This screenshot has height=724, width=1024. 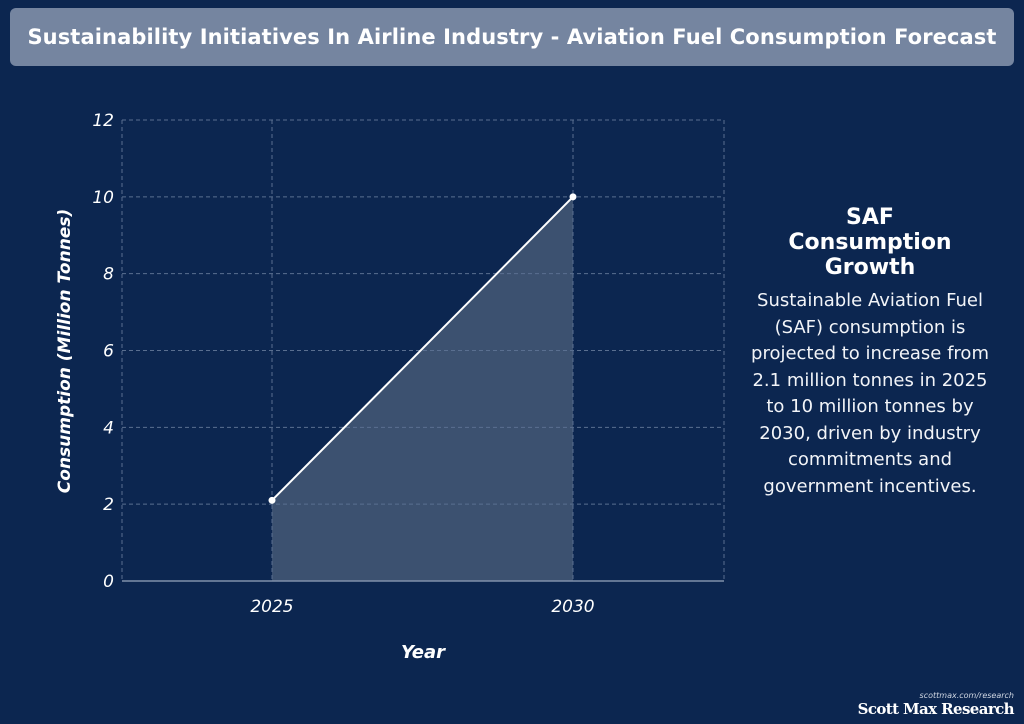 I want to click on credit: scottmax.com/research Scott Max Research, so click(x=936, y=704).